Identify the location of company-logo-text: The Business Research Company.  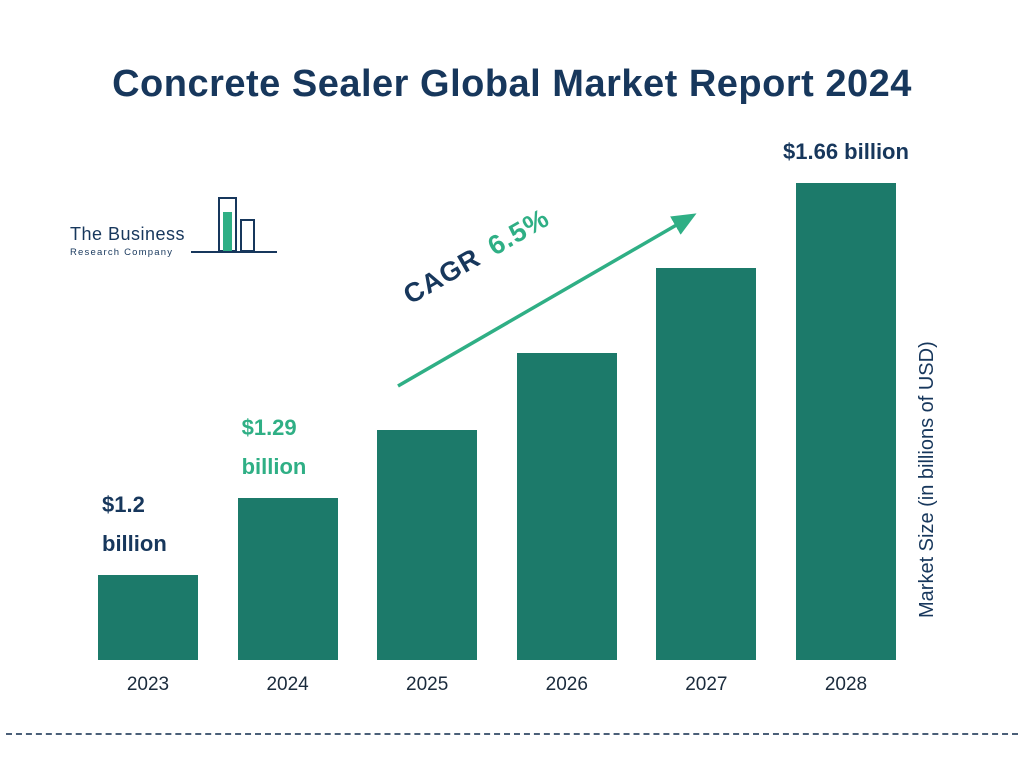
(127, 241).